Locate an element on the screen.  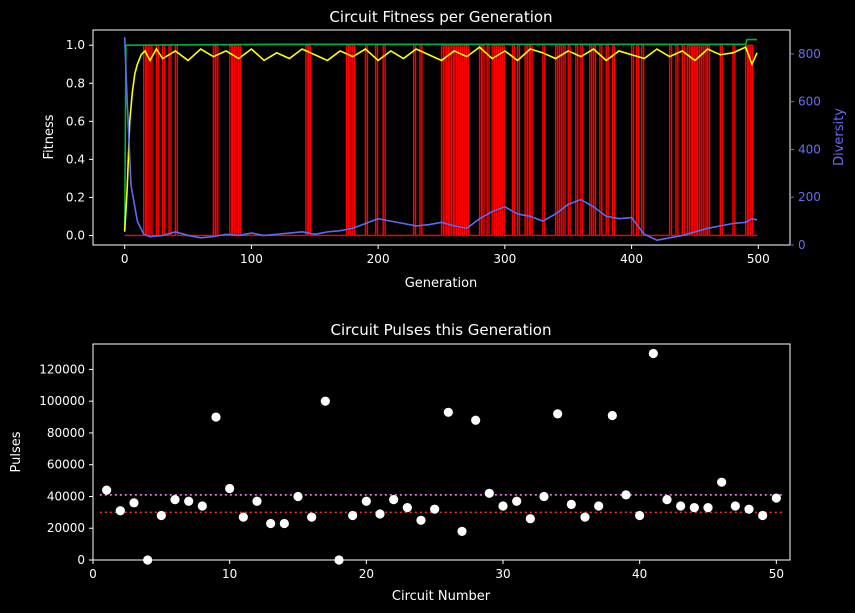
y-axis-label: Pulses is located at coordinates (16, 451).